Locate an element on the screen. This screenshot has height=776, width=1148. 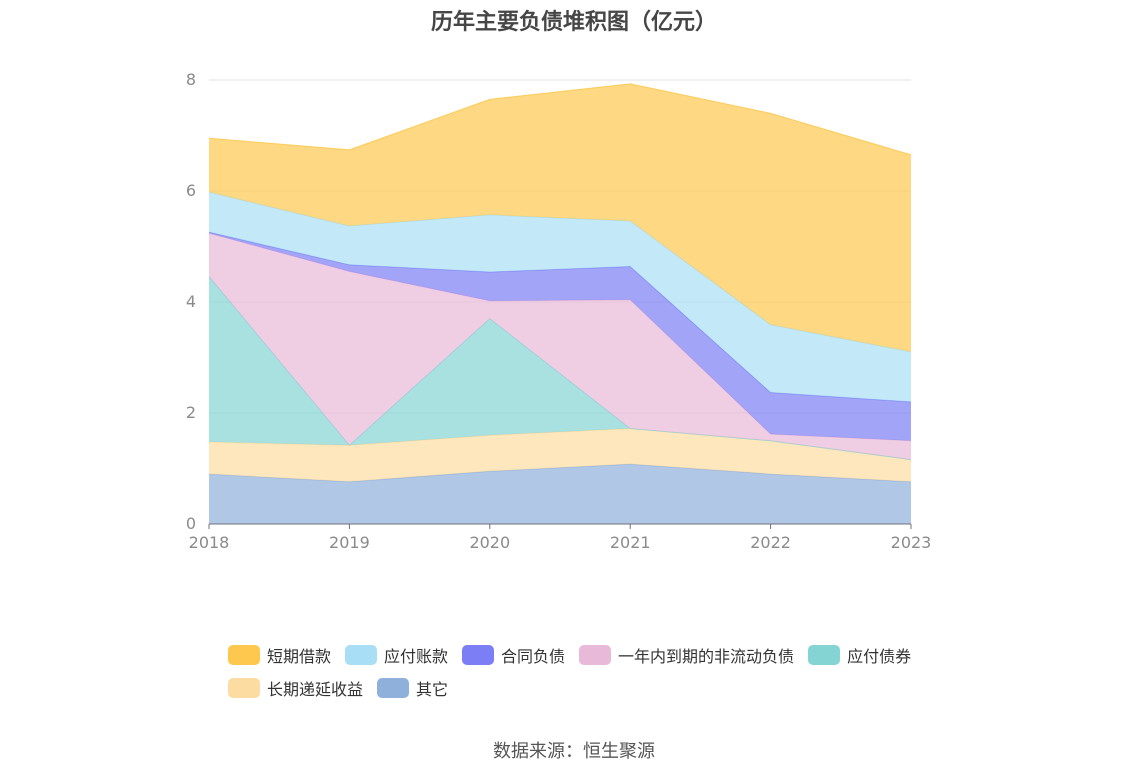
x-tick-label: 2018 is located at coordinates (209, 542).